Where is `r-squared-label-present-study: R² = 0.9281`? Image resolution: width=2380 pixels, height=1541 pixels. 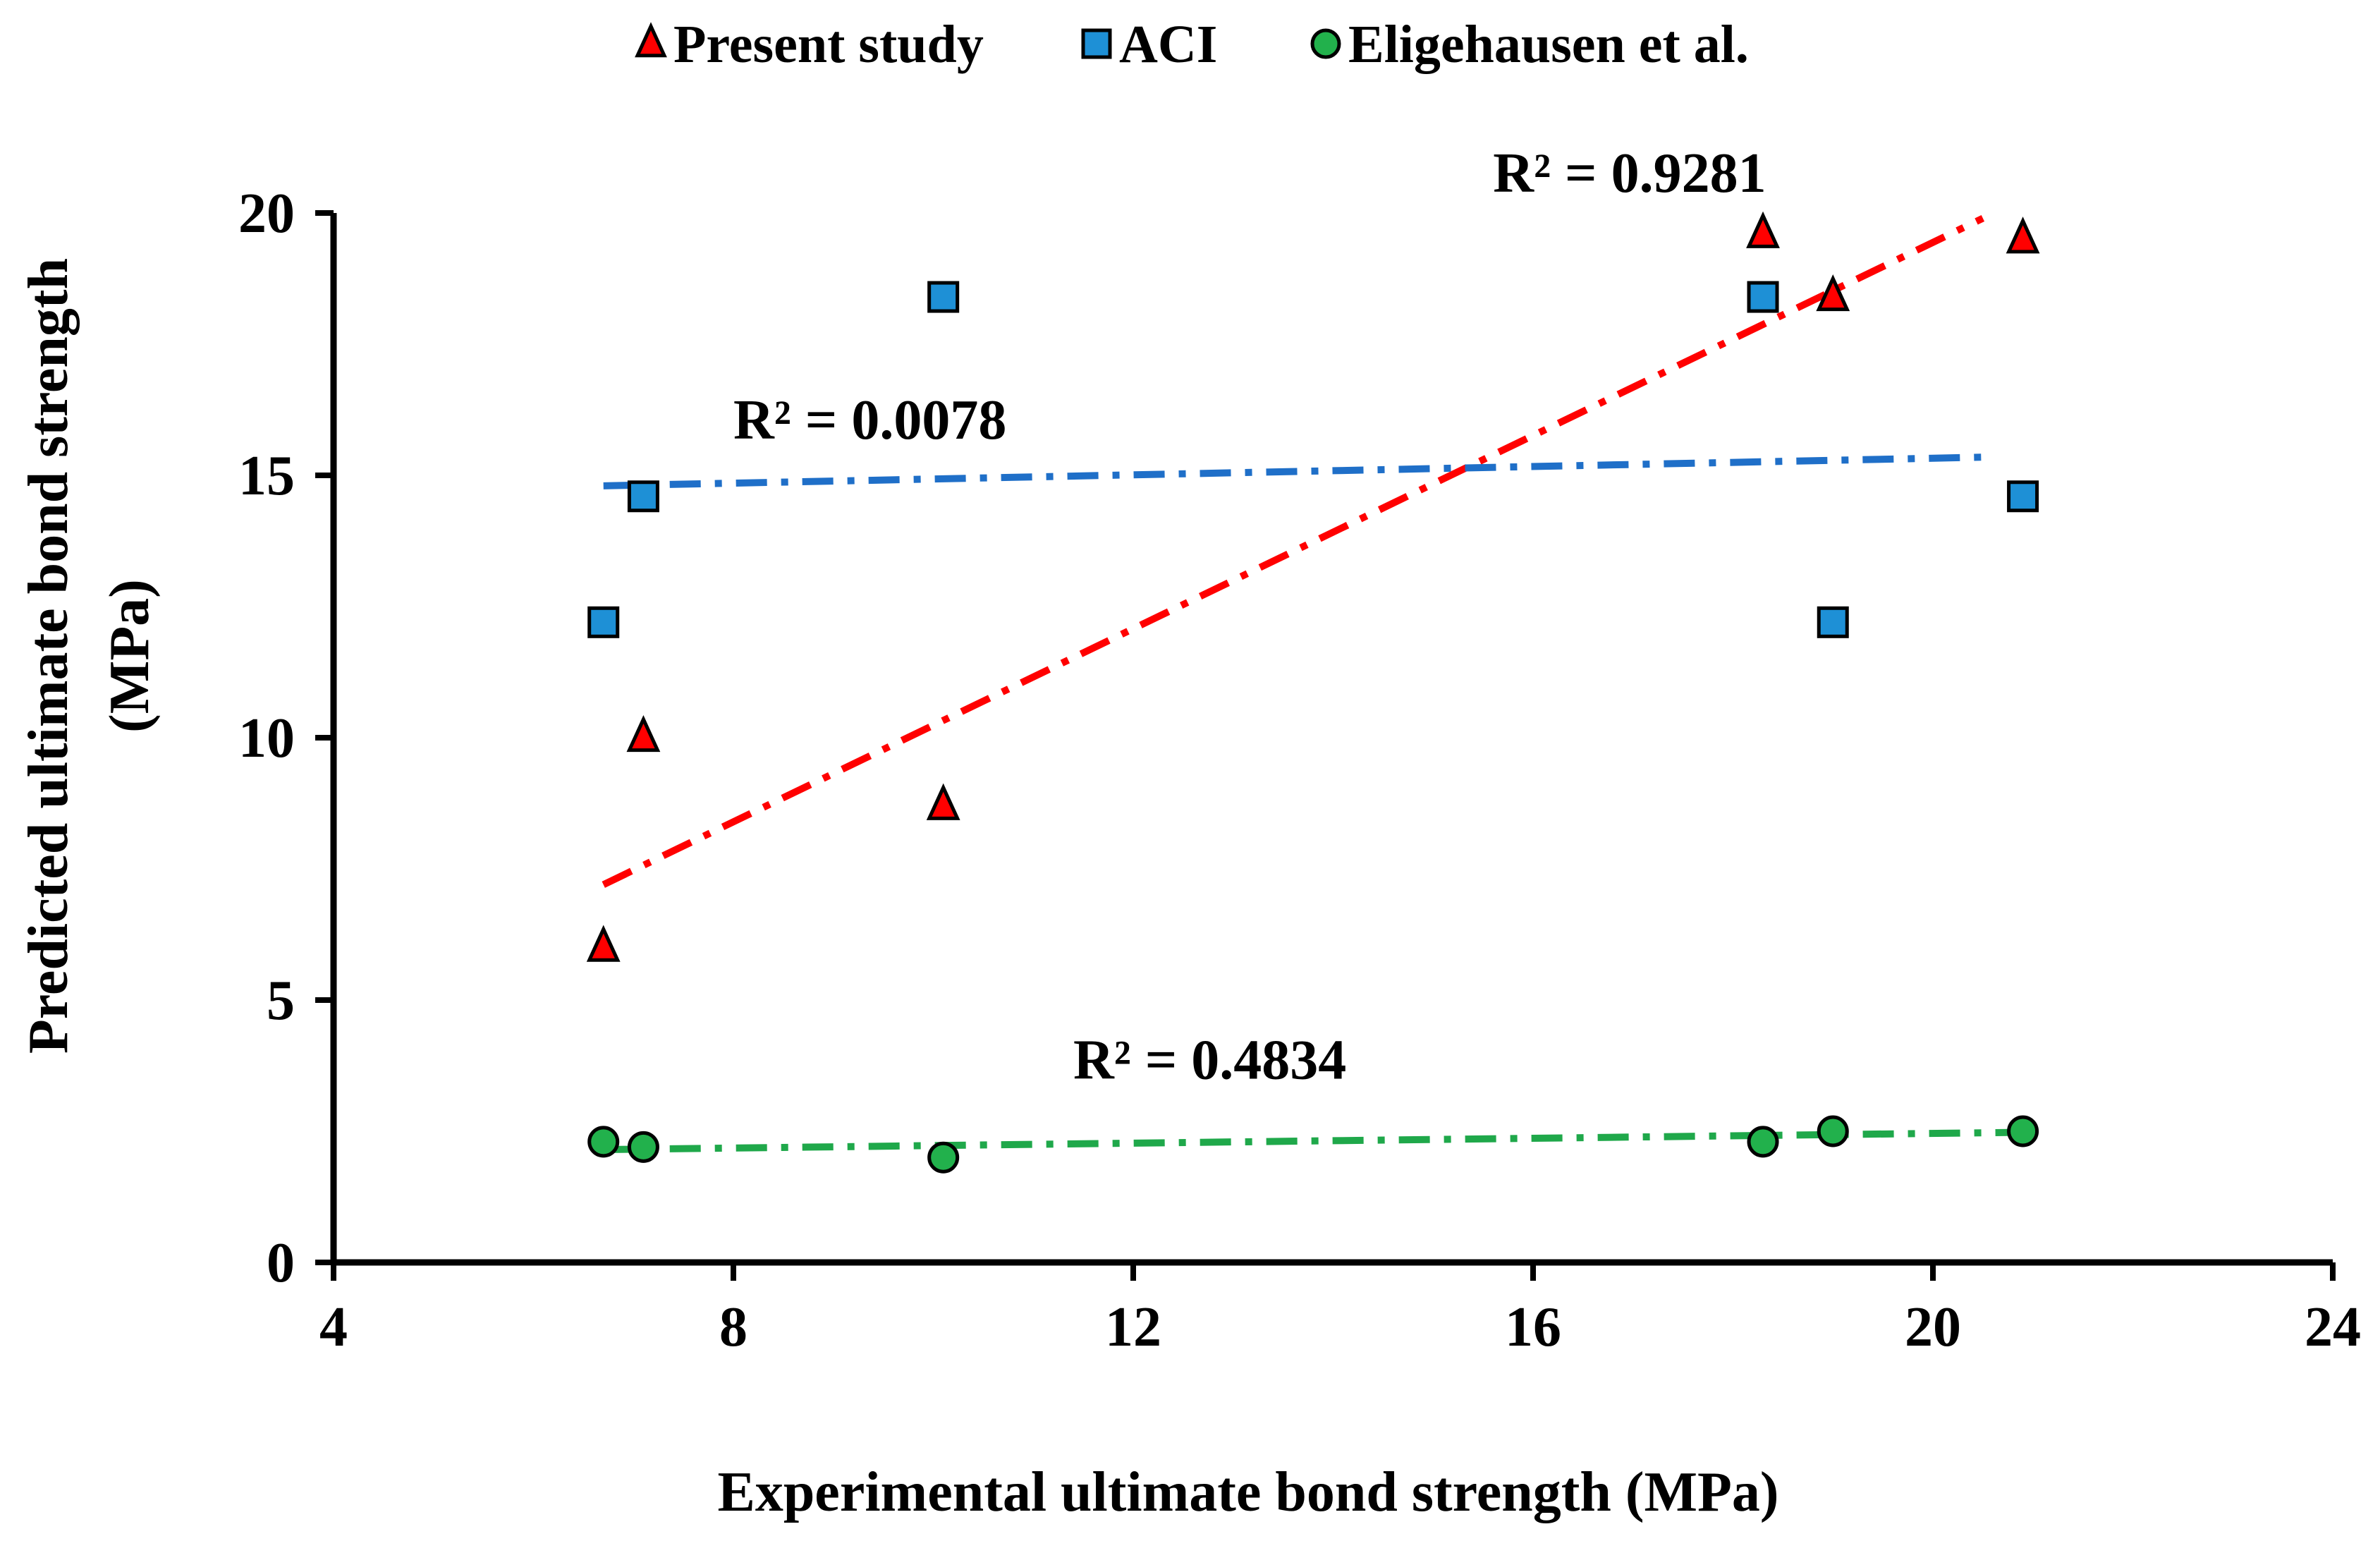
r-squared-label-present-study: R² = 0.9281 is located at coordinates (1629, 173).